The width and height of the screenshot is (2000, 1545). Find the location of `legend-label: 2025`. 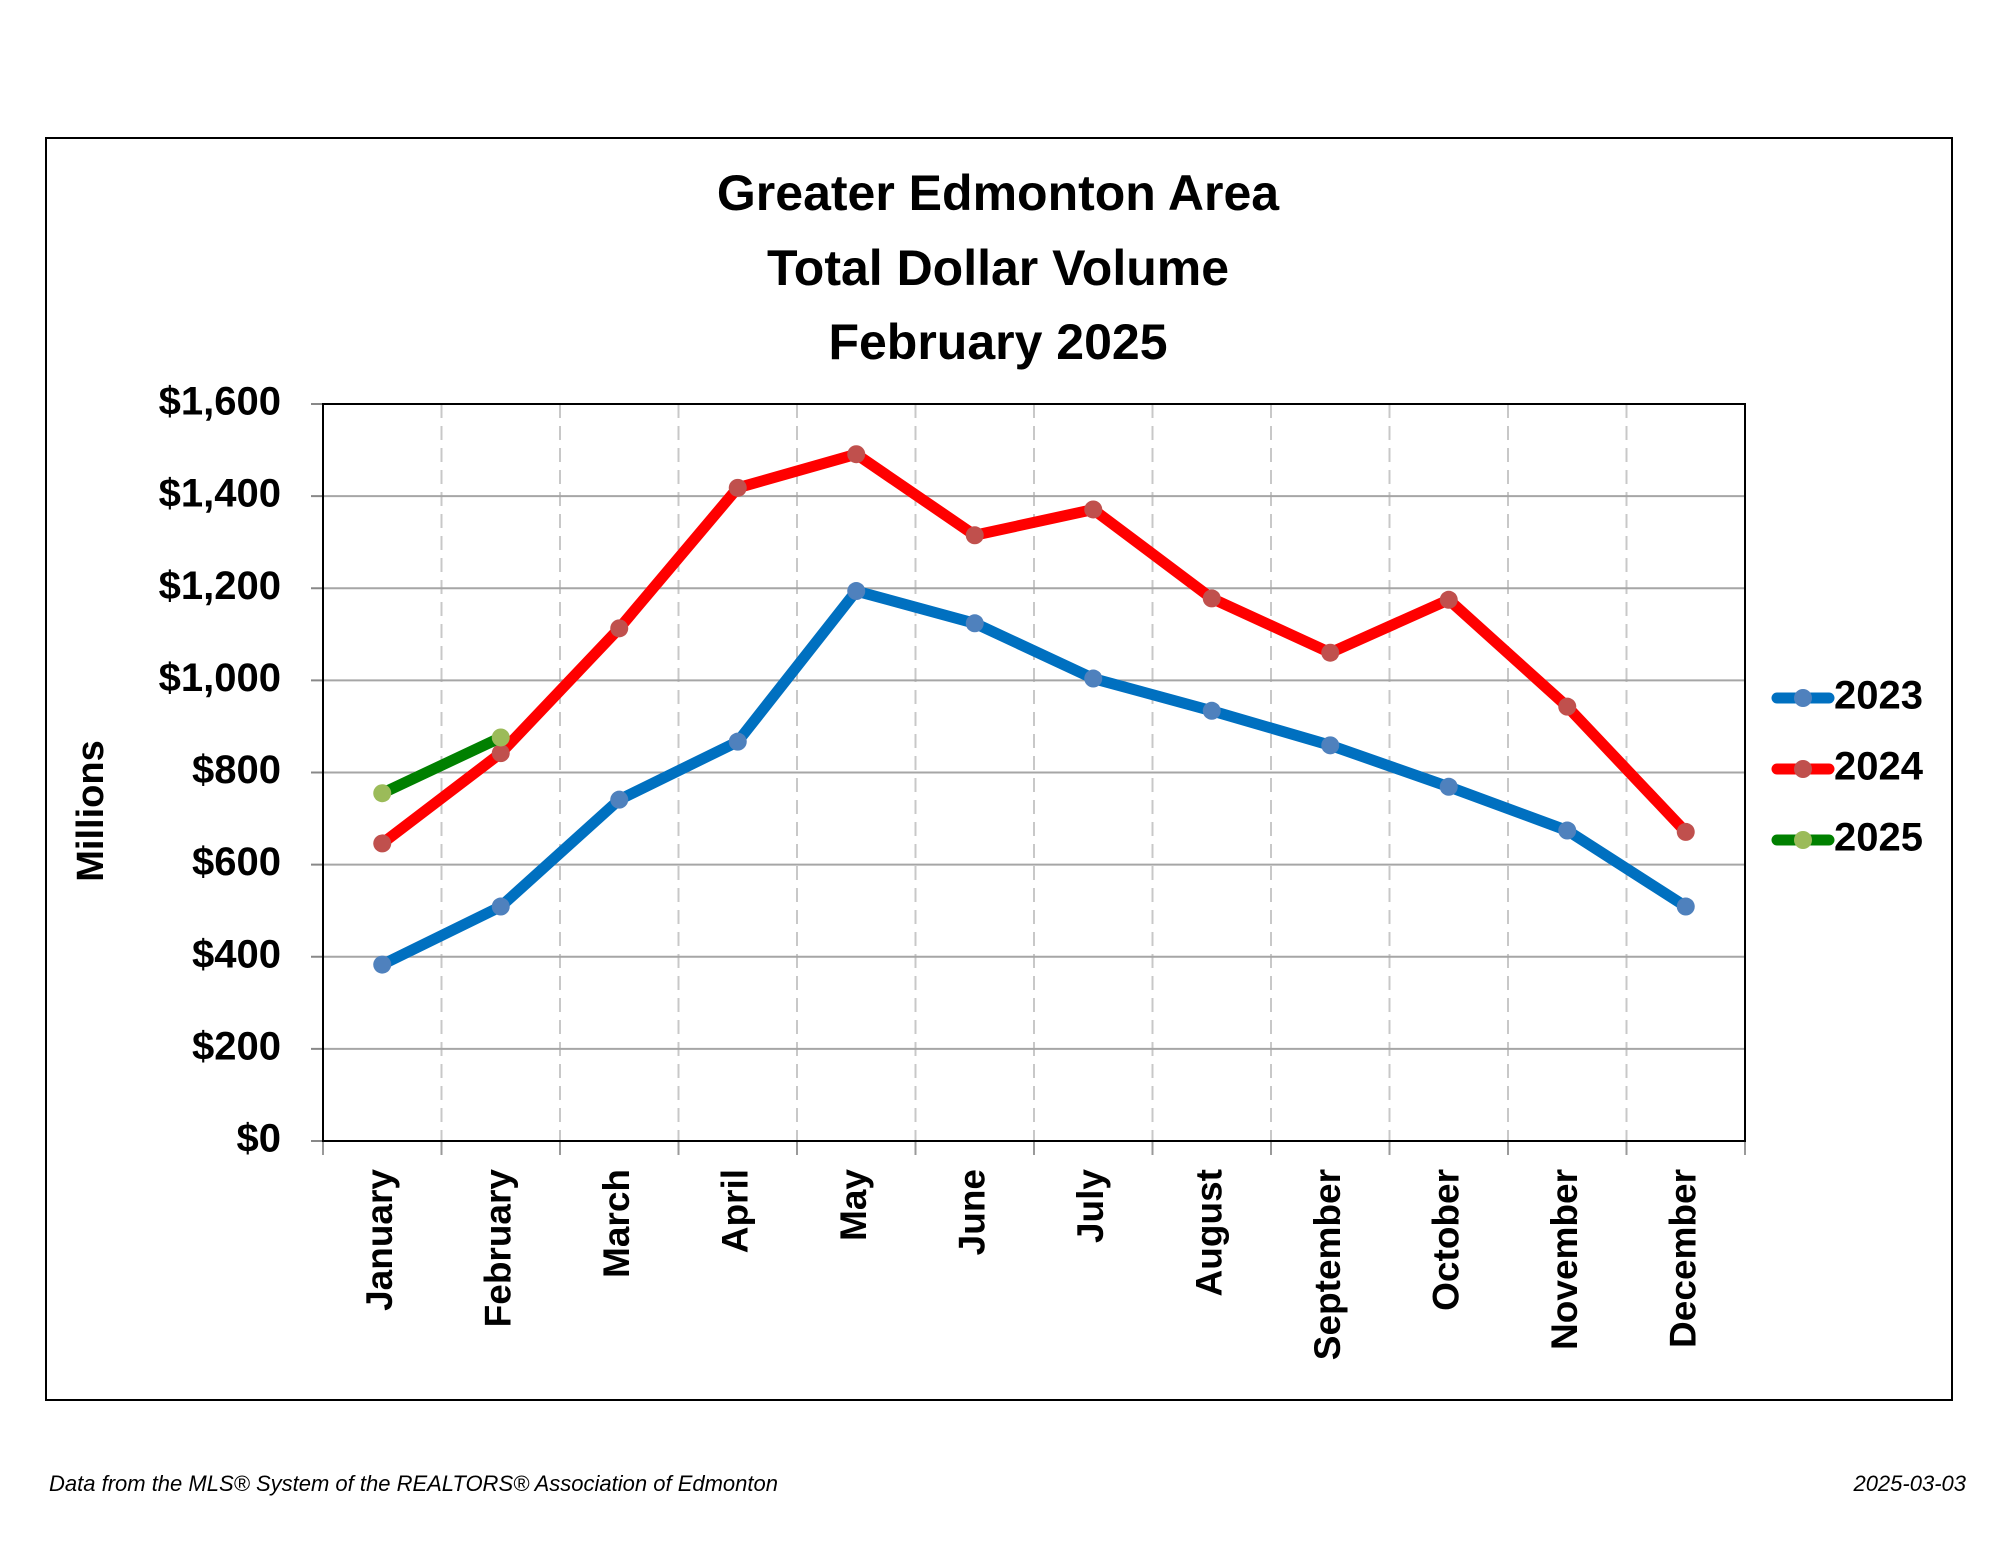

legend-label: 2025 is located at coordinates (1878, 838).